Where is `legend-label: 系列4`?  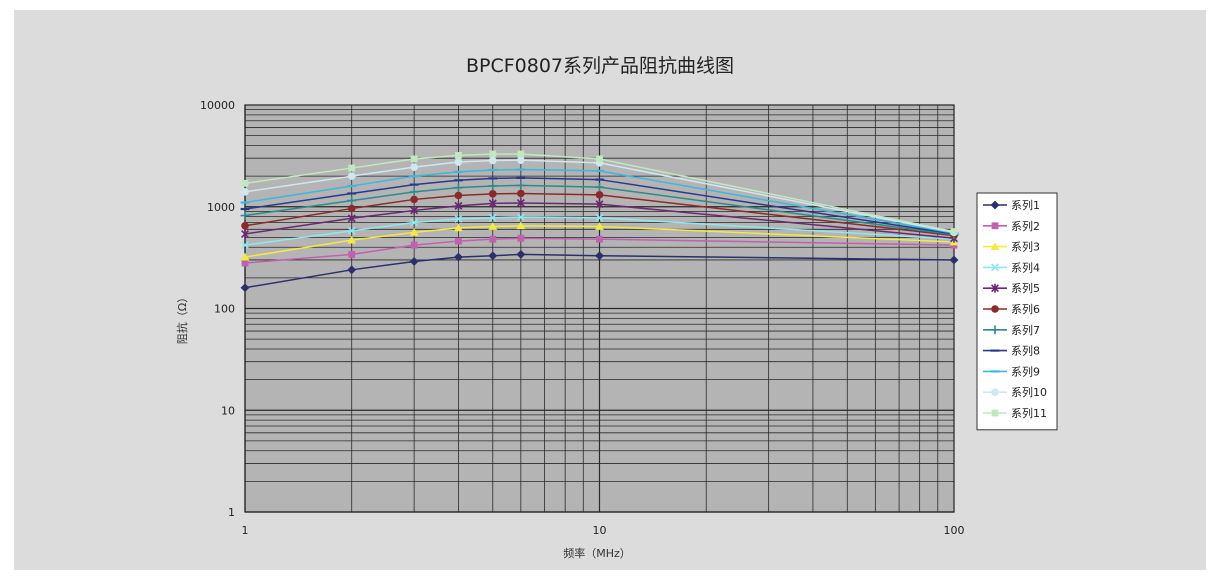 legend-label: 系列4 is located at coordinates (1025, 267).